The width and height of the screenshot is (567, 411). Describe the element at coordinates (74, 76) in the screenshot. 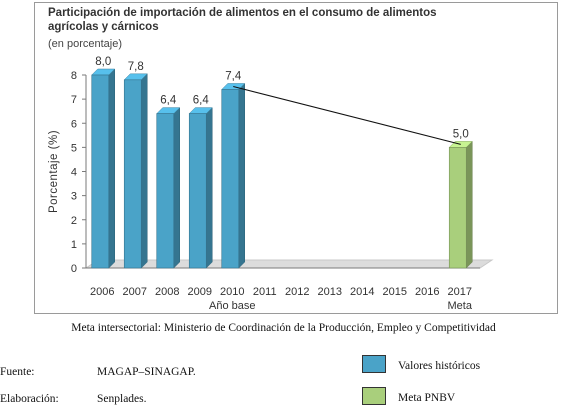

I see `y-tick-label: 8` at that location.